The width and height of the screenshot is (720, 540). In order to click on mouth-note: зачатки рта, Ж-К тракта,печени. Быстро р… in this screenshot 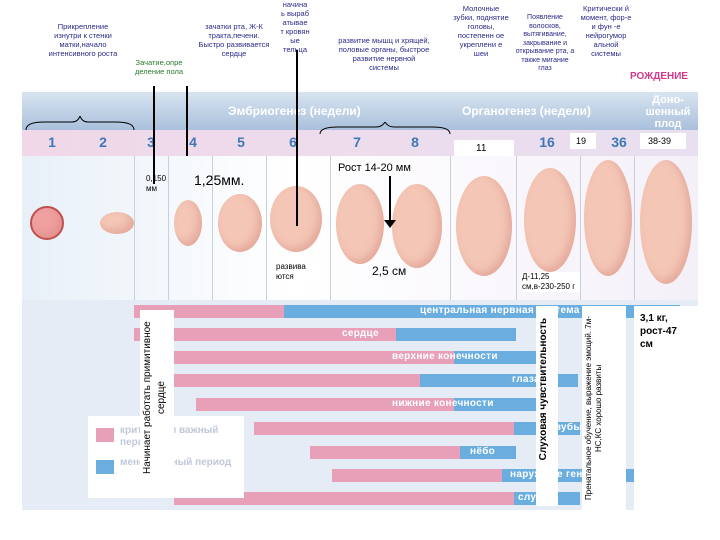, I will do `click(234, 40)`.